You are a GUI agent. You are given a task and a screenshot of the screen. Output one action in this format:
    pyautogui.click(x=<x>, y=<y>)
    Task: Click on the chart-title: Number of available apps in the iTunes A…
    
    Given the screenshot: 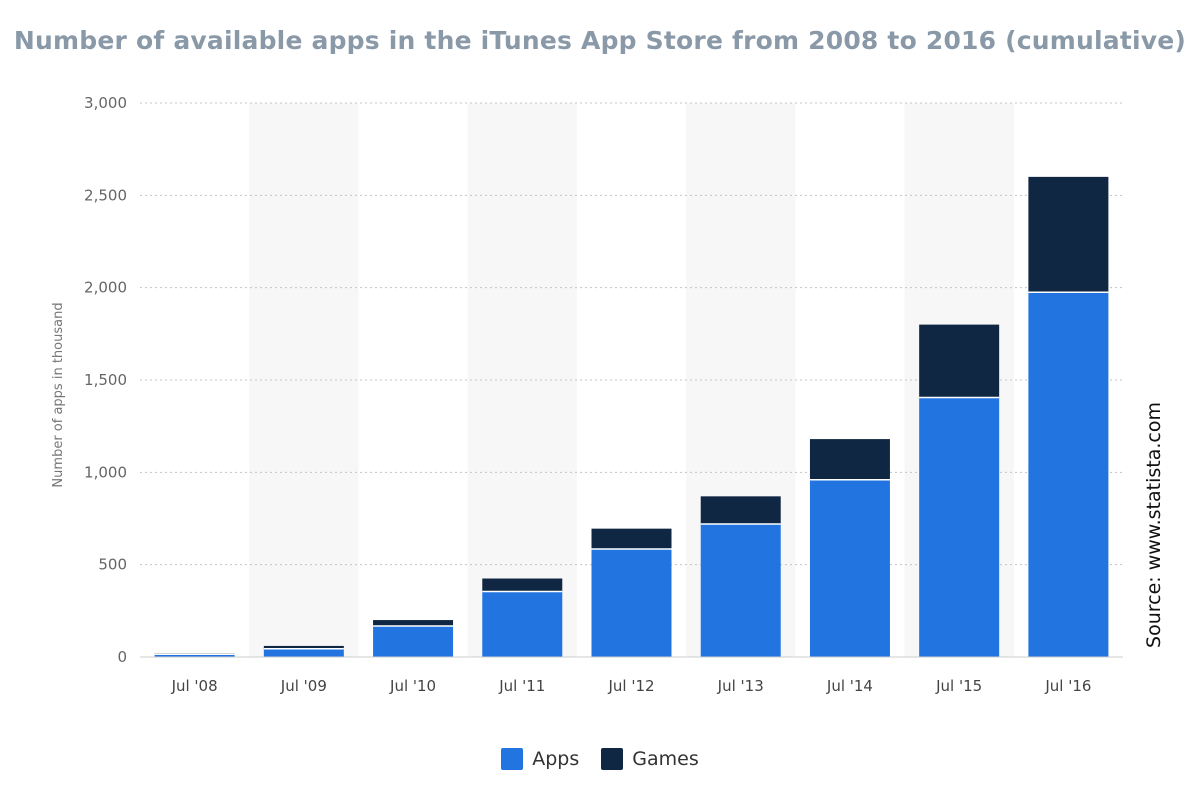 What is the action you would take?
    pyautogui.click(x=600, y=40)
    